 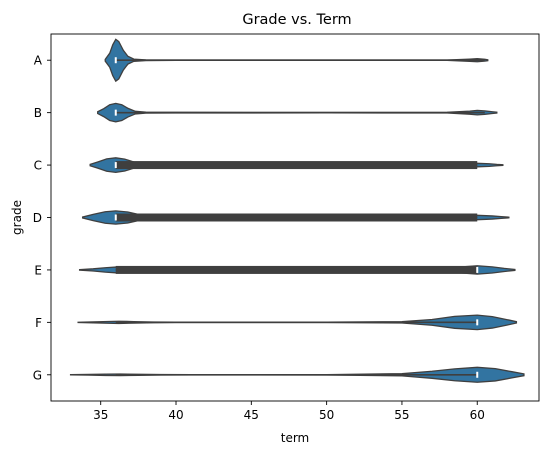 I want to click on y-tick-label-D: D, so click(x=37, y=218).